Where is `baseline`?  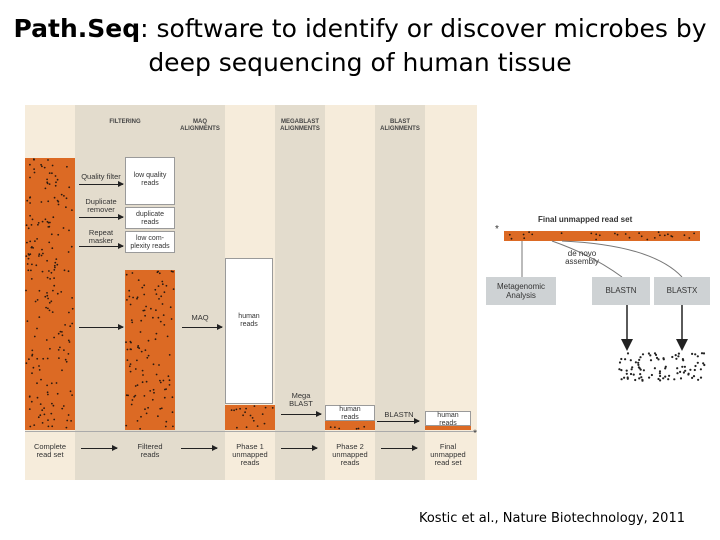
baseline is located at coordinates (251, 431).